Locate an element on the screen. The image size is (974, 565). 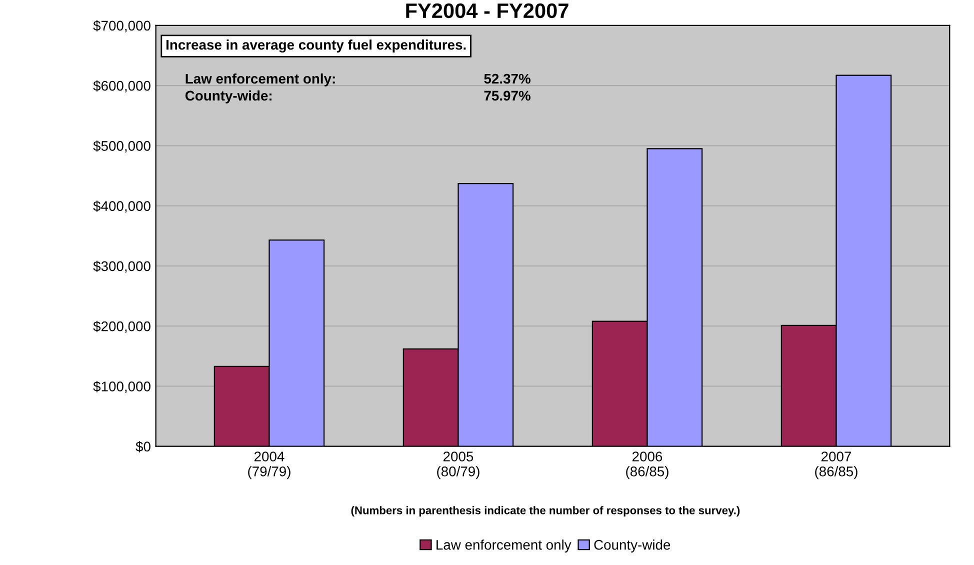
y-tick-label: $400,000 is located at coordinates (121, 206).